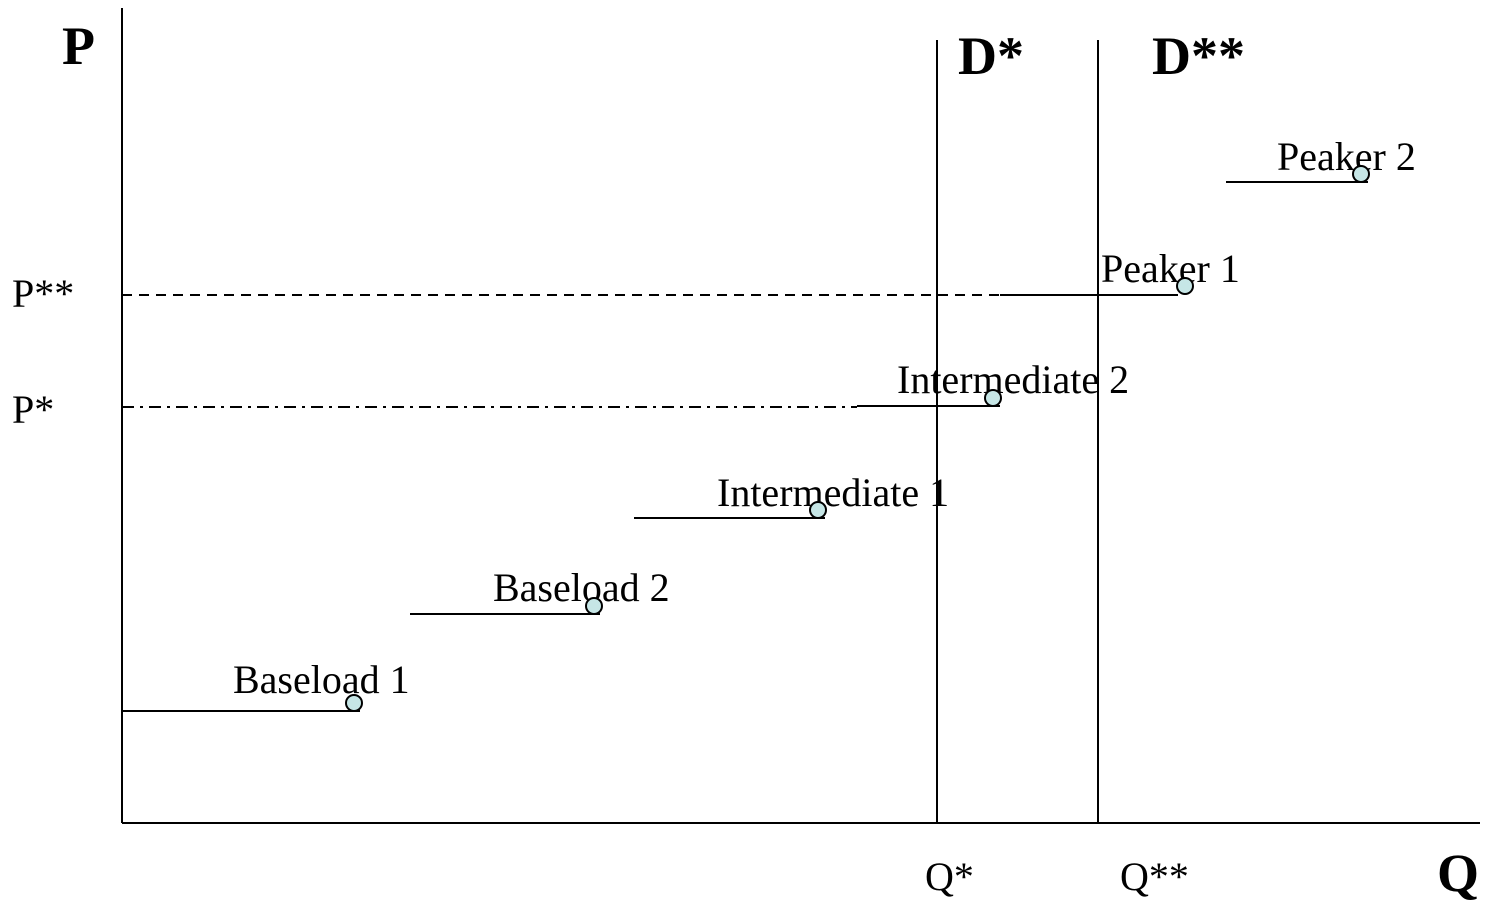 This screenshot has width=1486, height=902. I want to click on price-label: P**, so click(43, 293).